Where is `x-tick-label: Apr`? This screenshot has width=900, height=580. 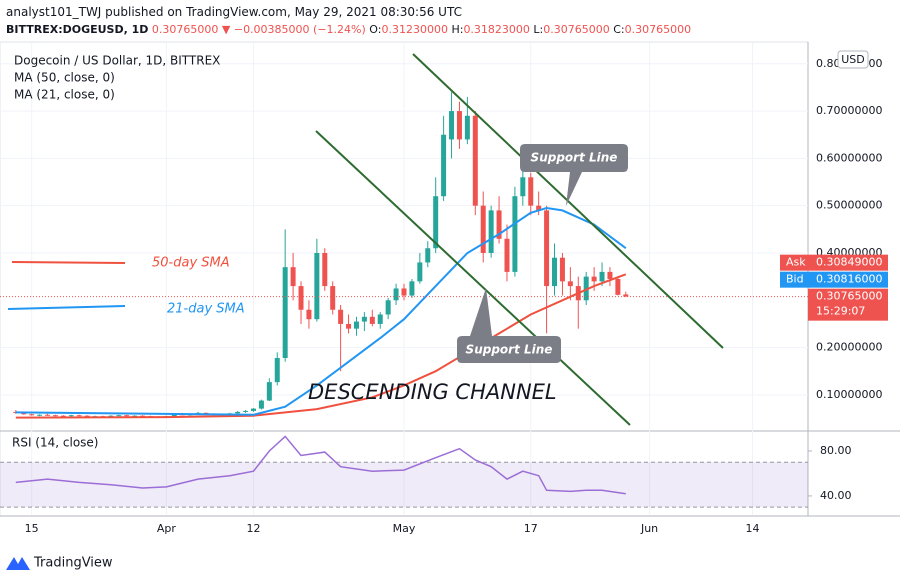
x-tick-label: Apr is located at coordinates (167, 528).